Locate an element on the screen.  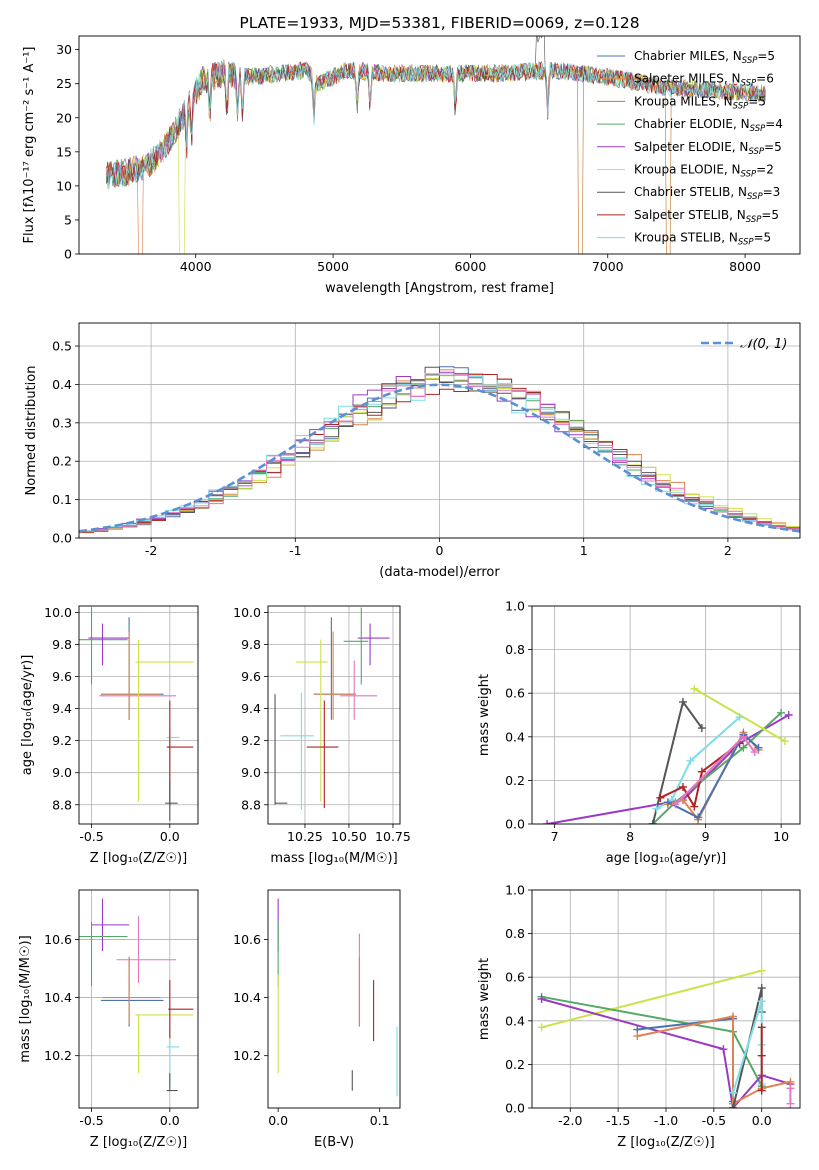
x-tick-label: 7000 is located at coordinates (608, 266).